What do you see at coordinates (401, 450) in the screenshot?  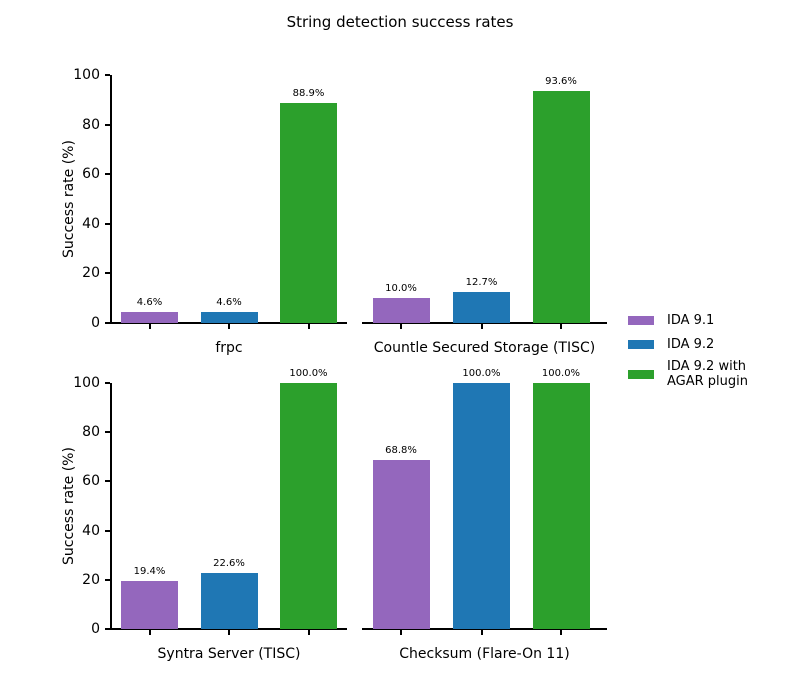 I see `bar-value-label: 68.8%` at bounding box center [401, 450].